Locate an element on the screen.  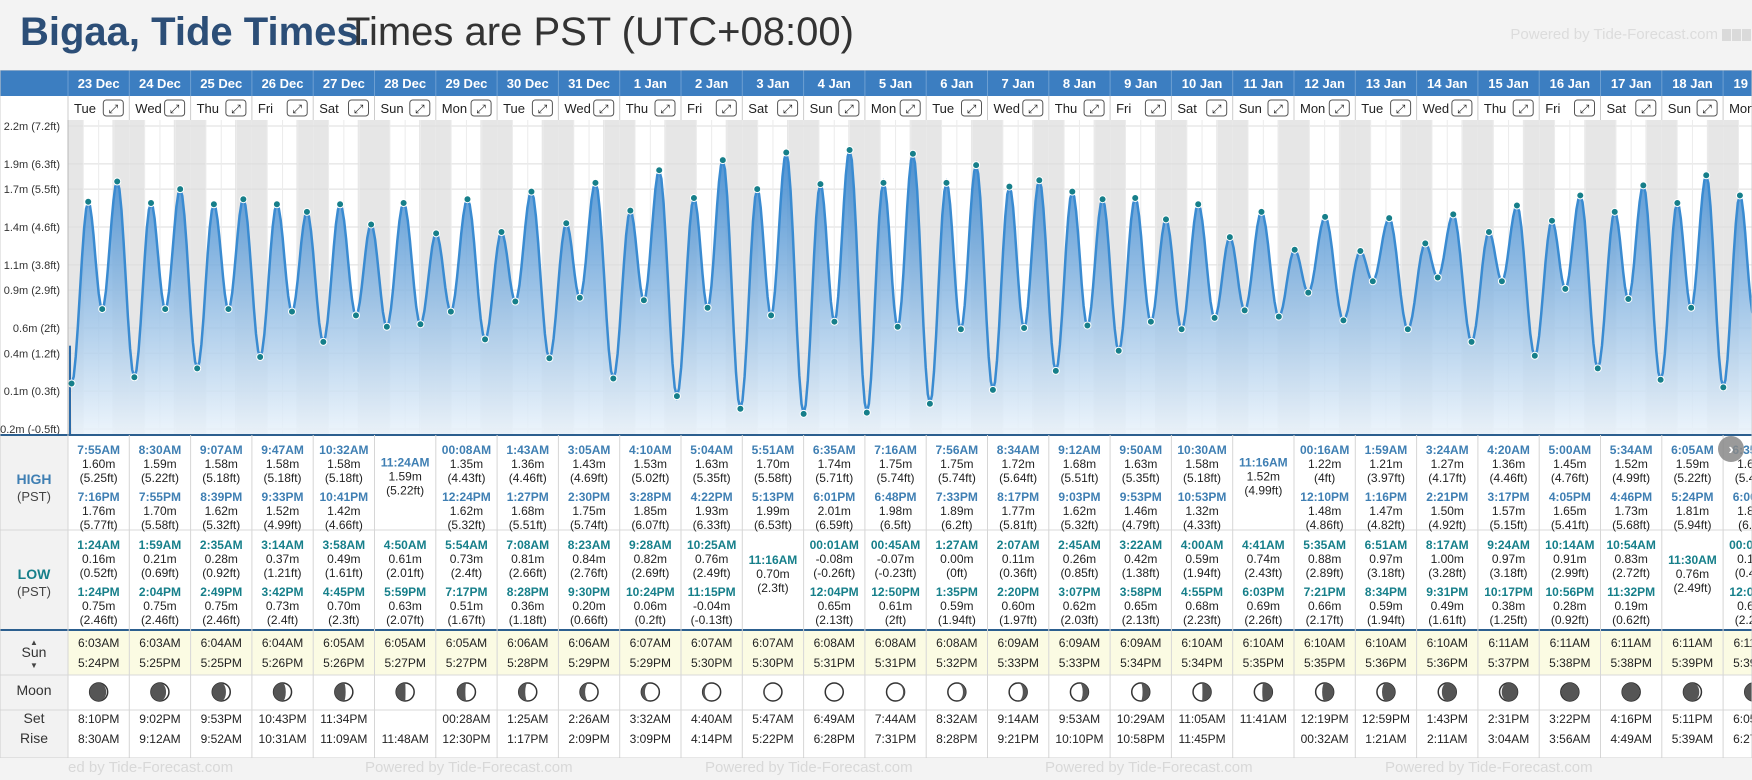
scroll-right-button: › is located at coordinates (1731, 449).